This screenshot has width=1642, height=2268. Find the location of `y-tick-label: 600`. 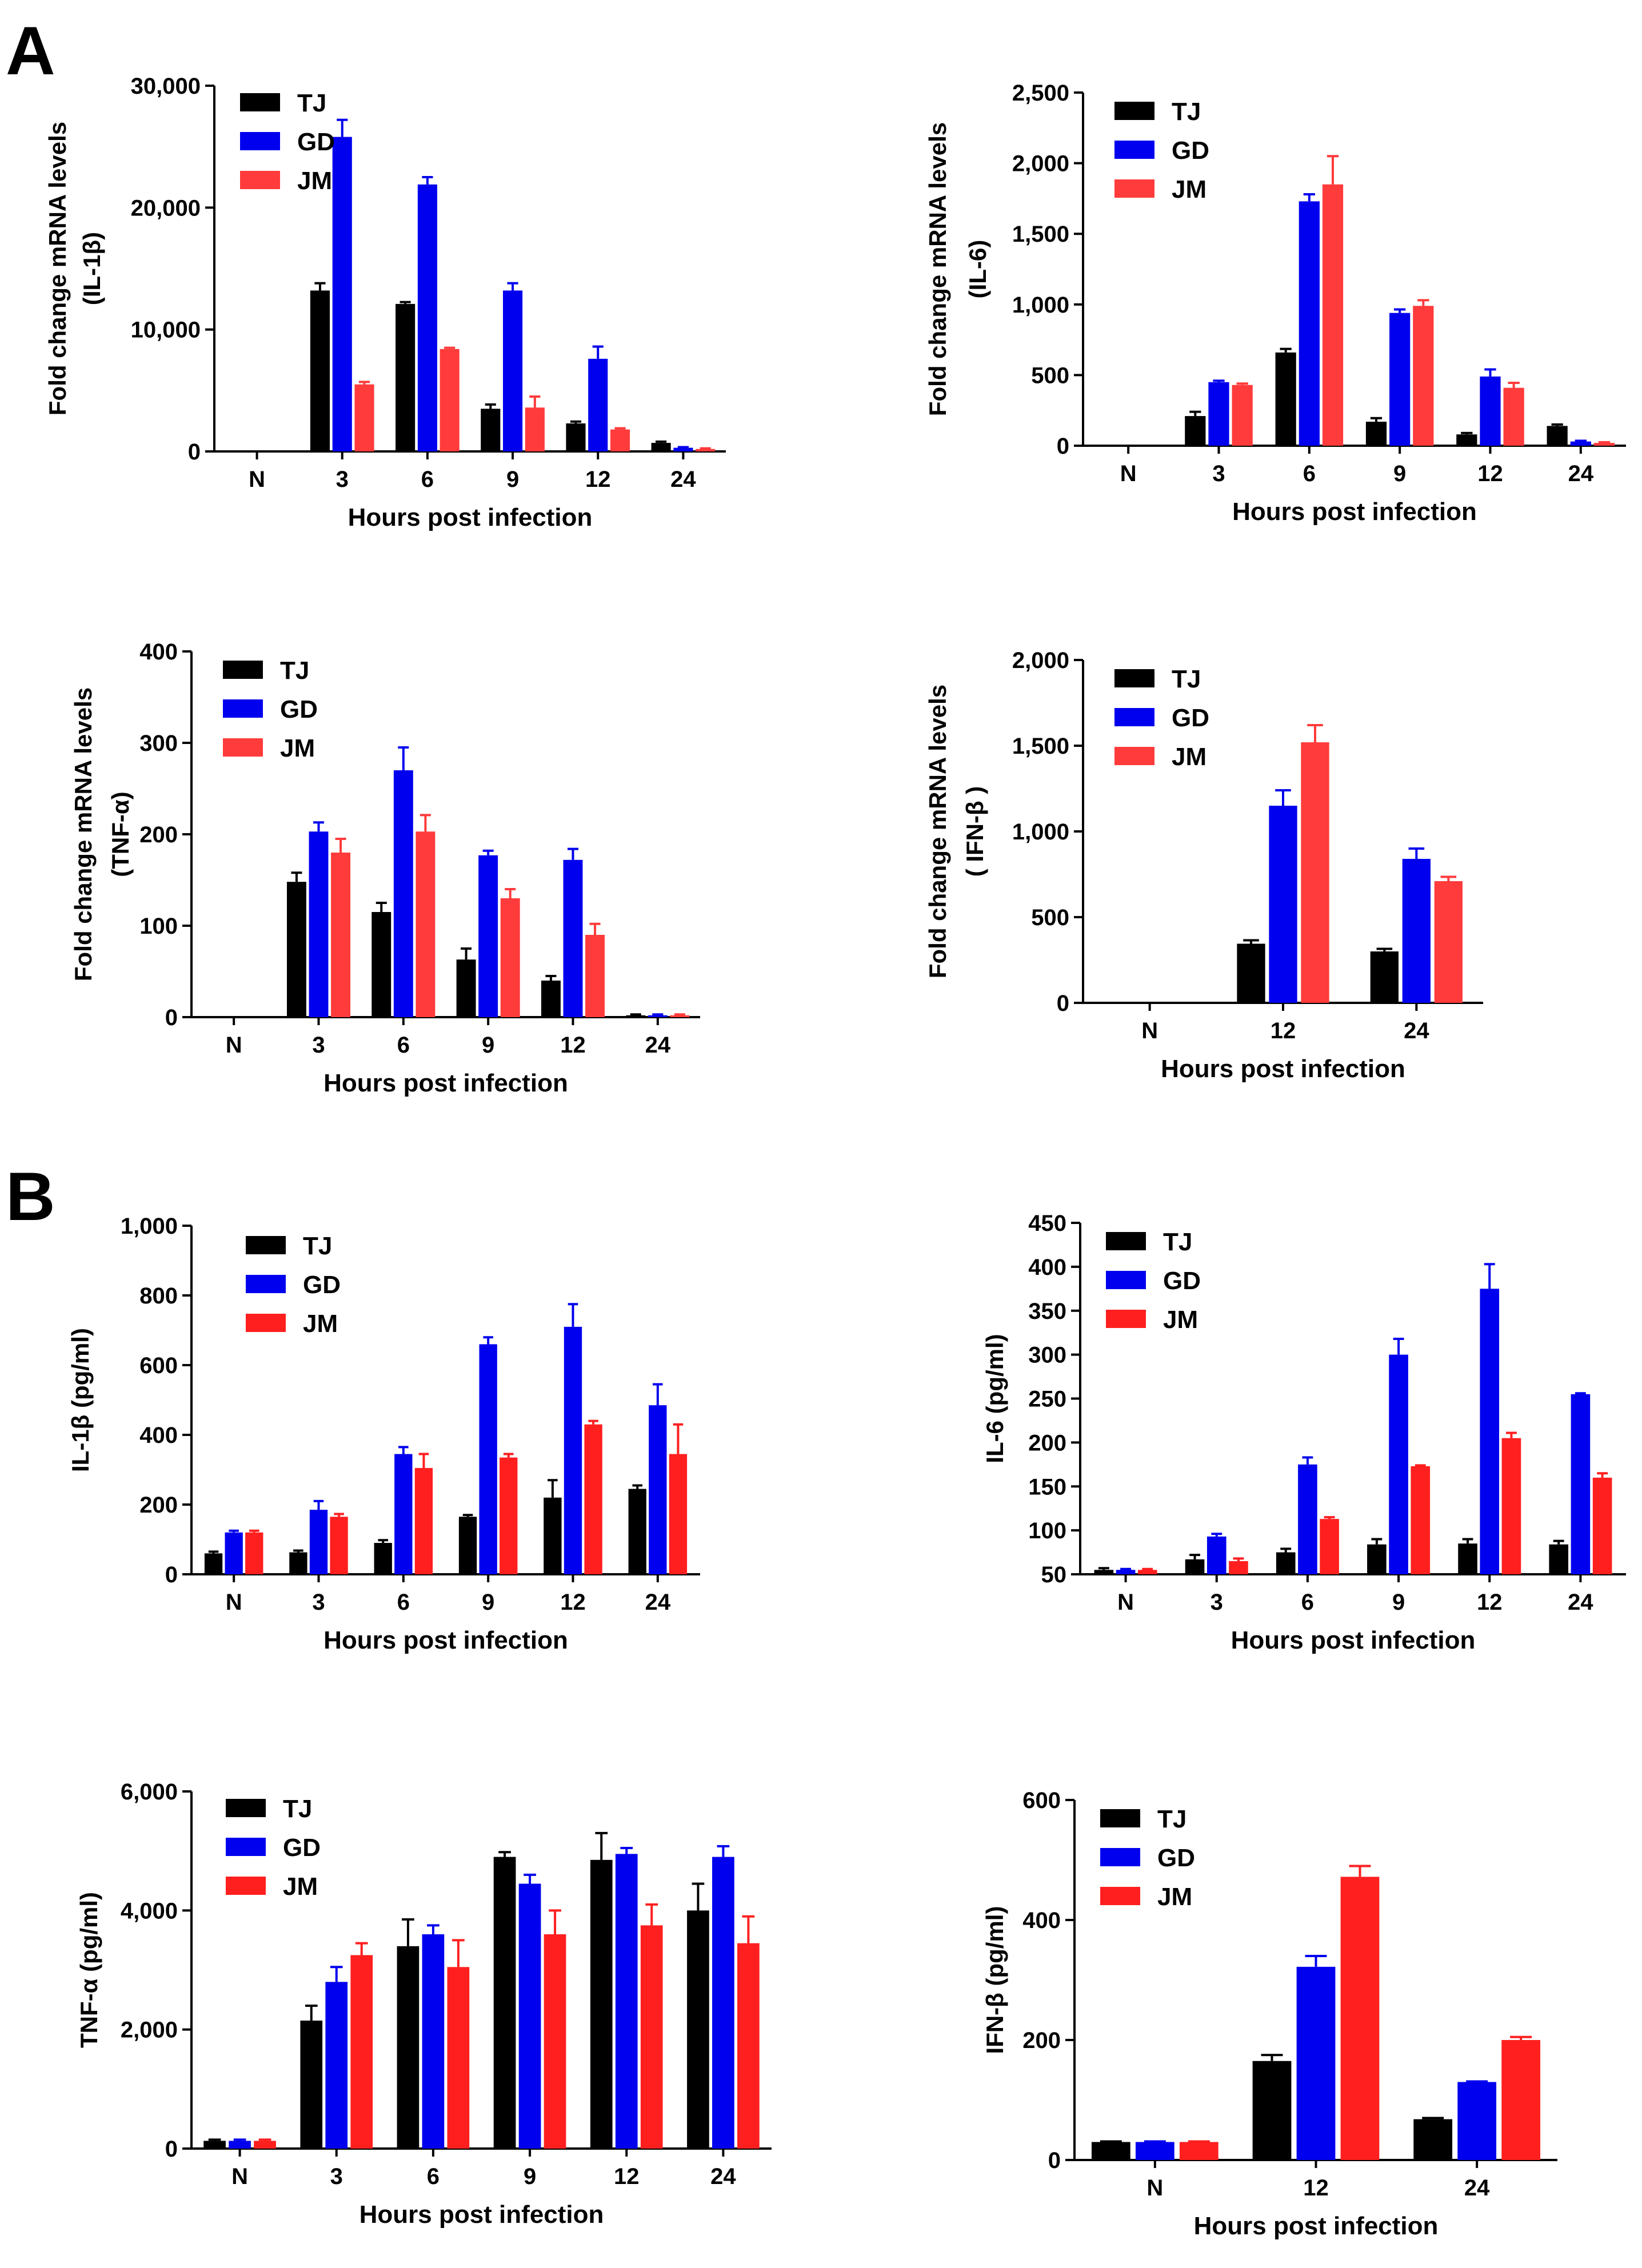

y-tick-label: 600 is located at coordinates (158, 1365).